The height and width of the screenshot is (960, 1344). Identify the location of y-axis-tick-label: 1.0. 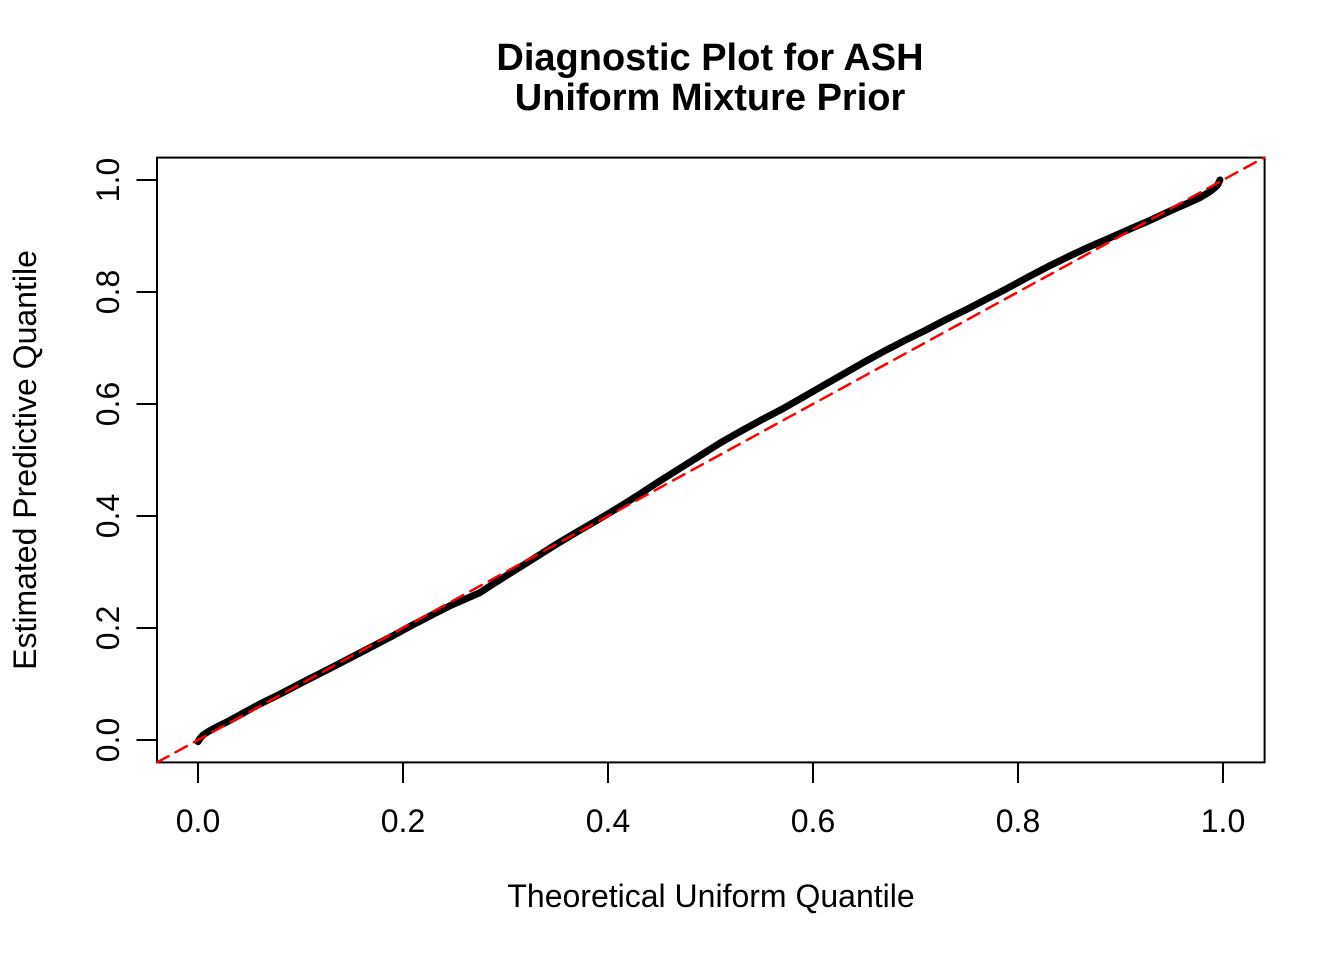
(108, 180).